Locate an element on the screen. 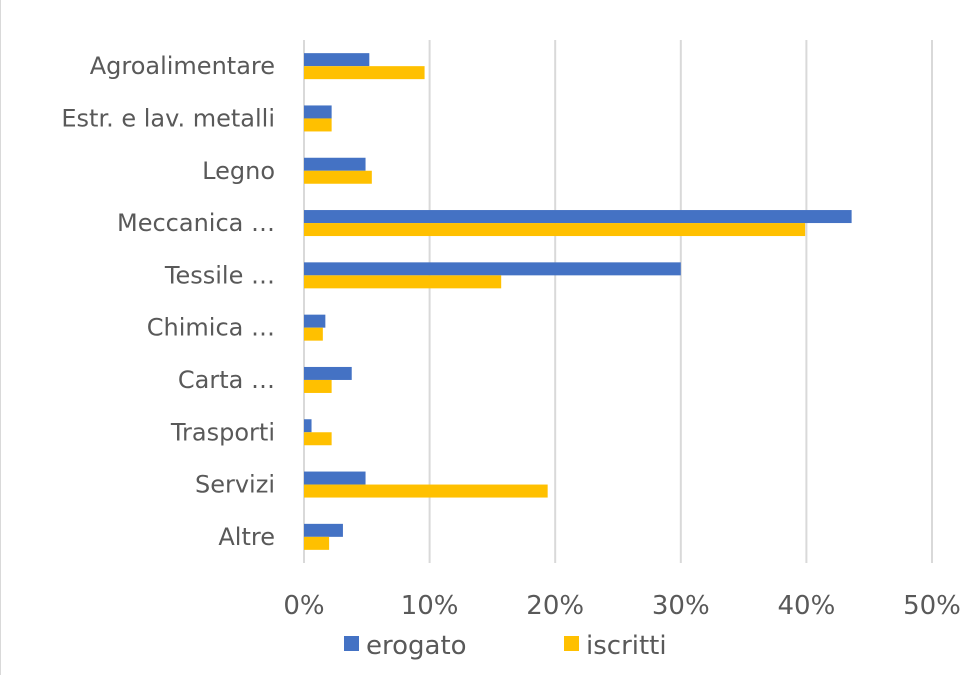  category-label-legno: Legno is located at coordinates (238, 171).